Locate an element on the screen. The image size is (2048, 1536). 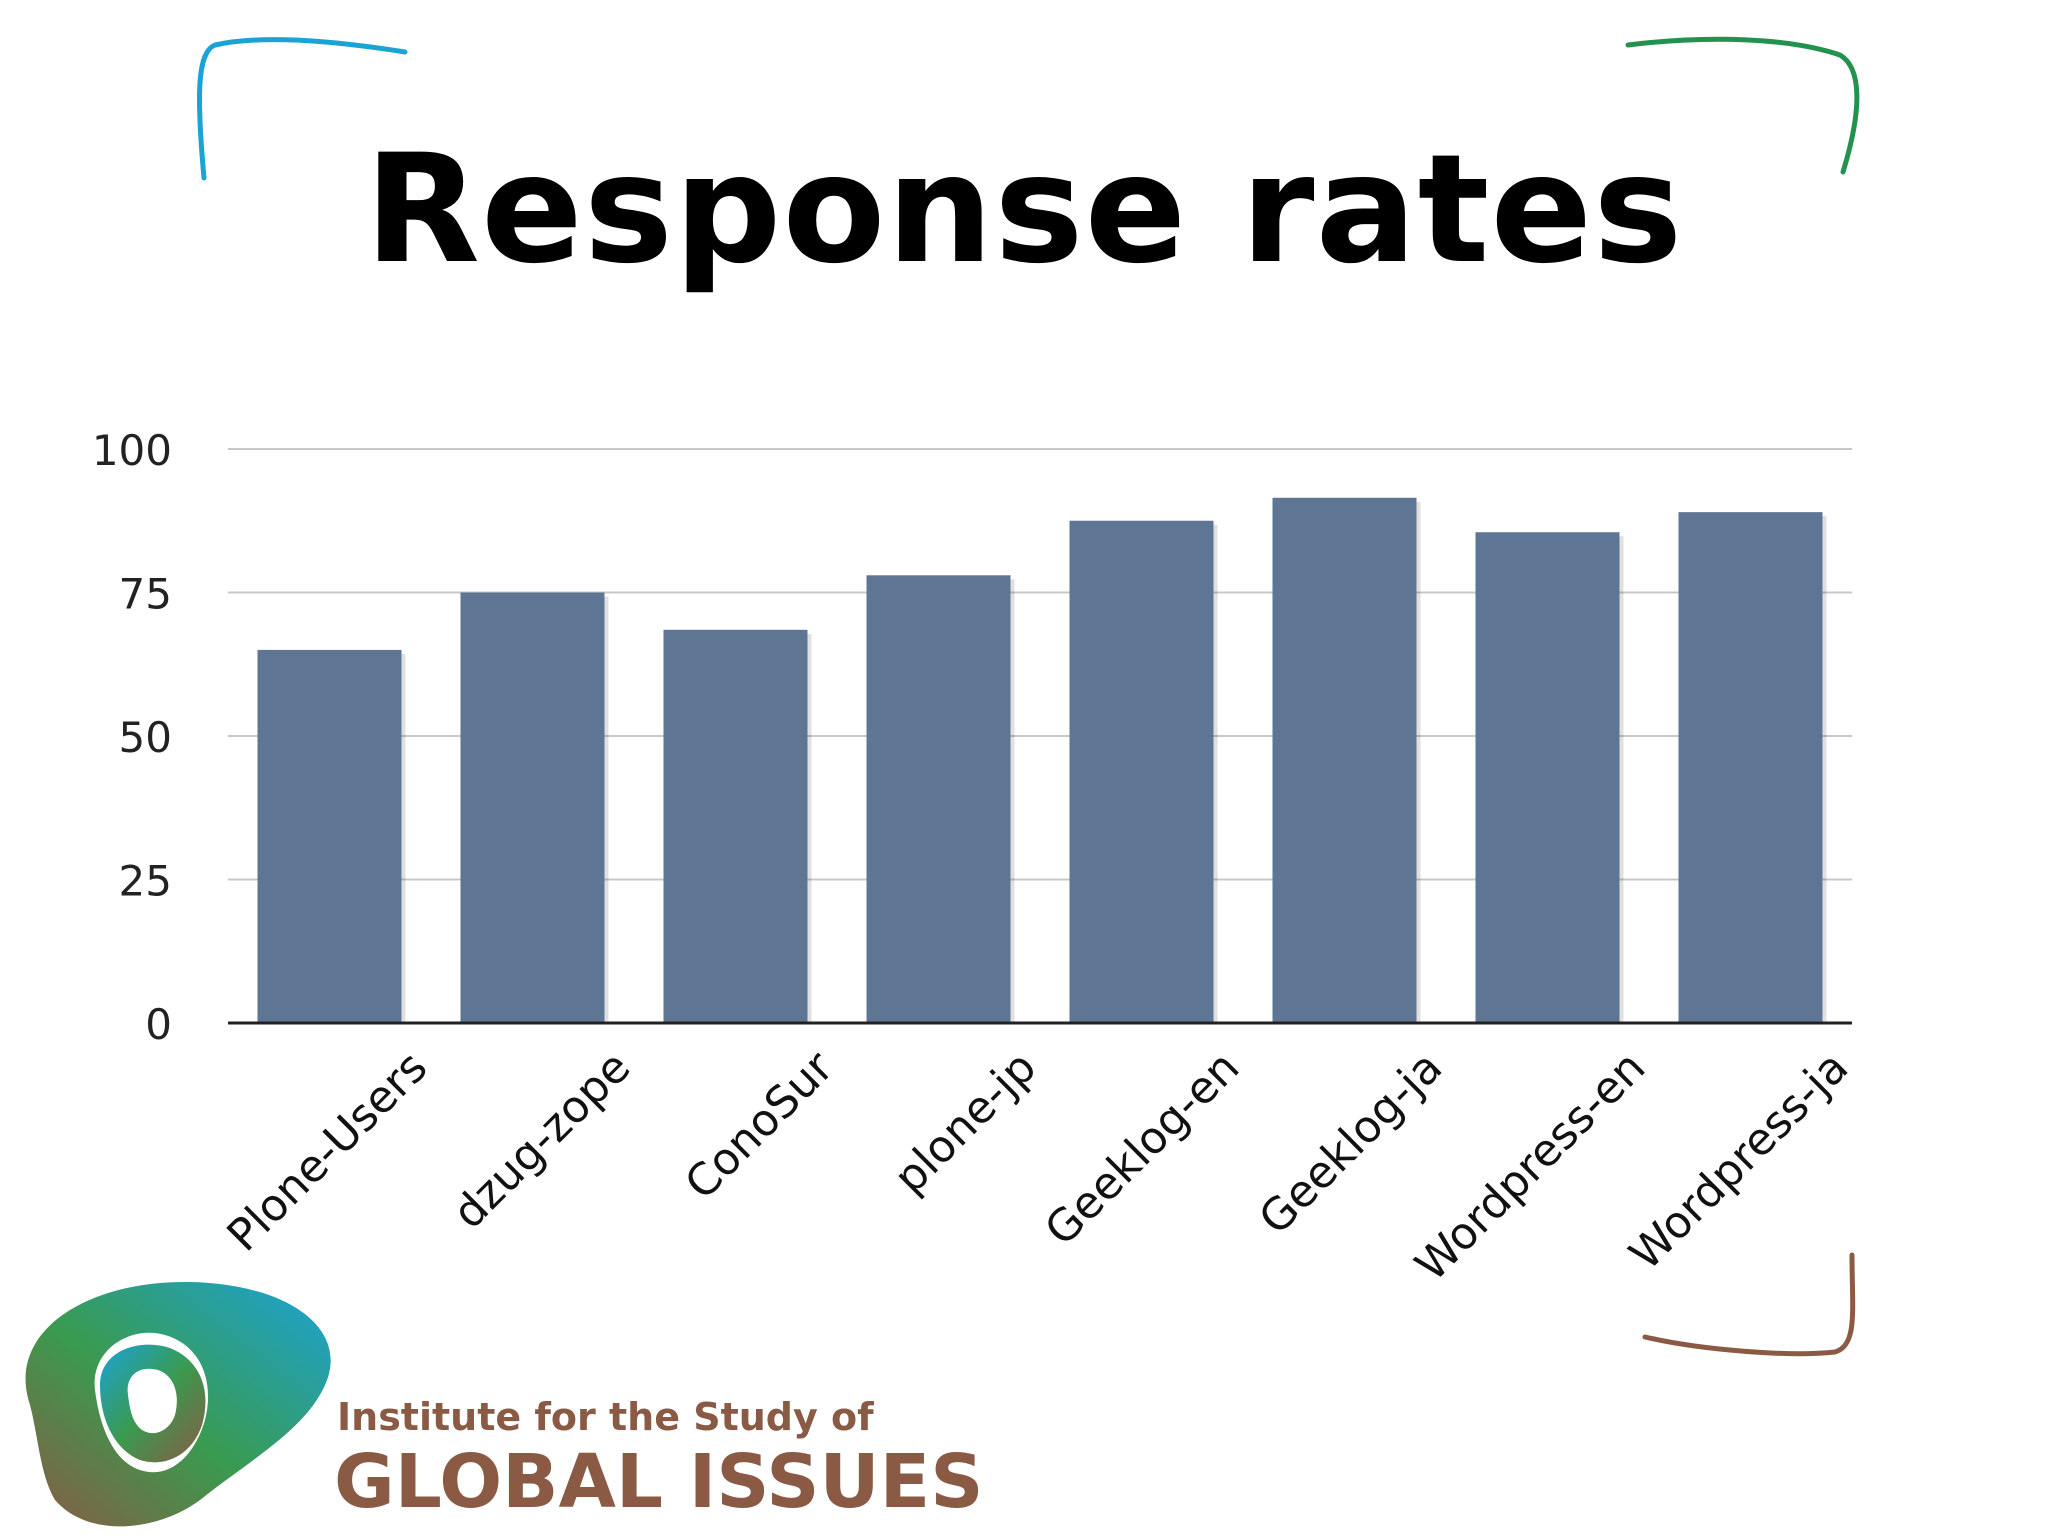
y-tick-label: 0 is located at coordinates (158, 1024).